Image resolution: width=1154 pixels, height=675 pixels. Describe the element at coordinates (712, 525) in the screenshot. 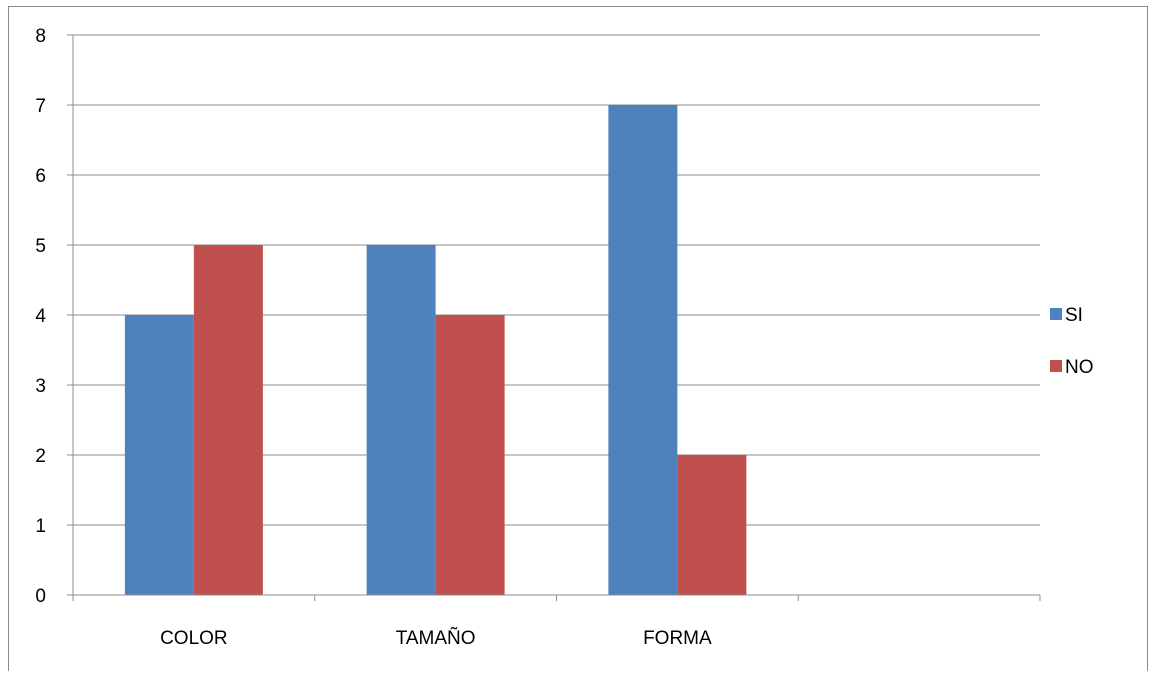

I see `bar-no-forma` at that location.